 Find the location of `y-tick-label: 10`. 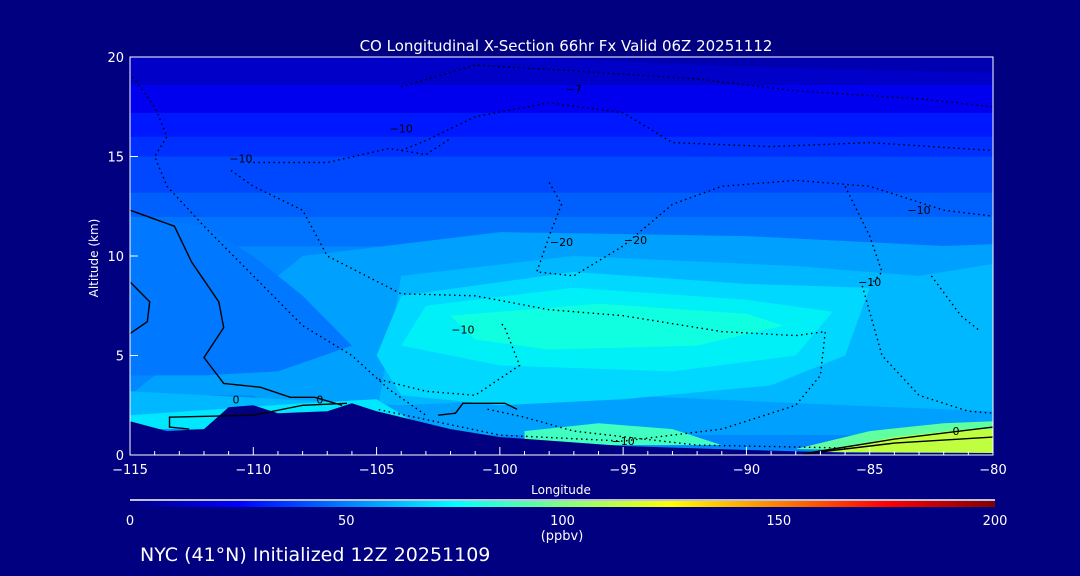

y-tick-label: 10 is located at coordinates (115, 257).